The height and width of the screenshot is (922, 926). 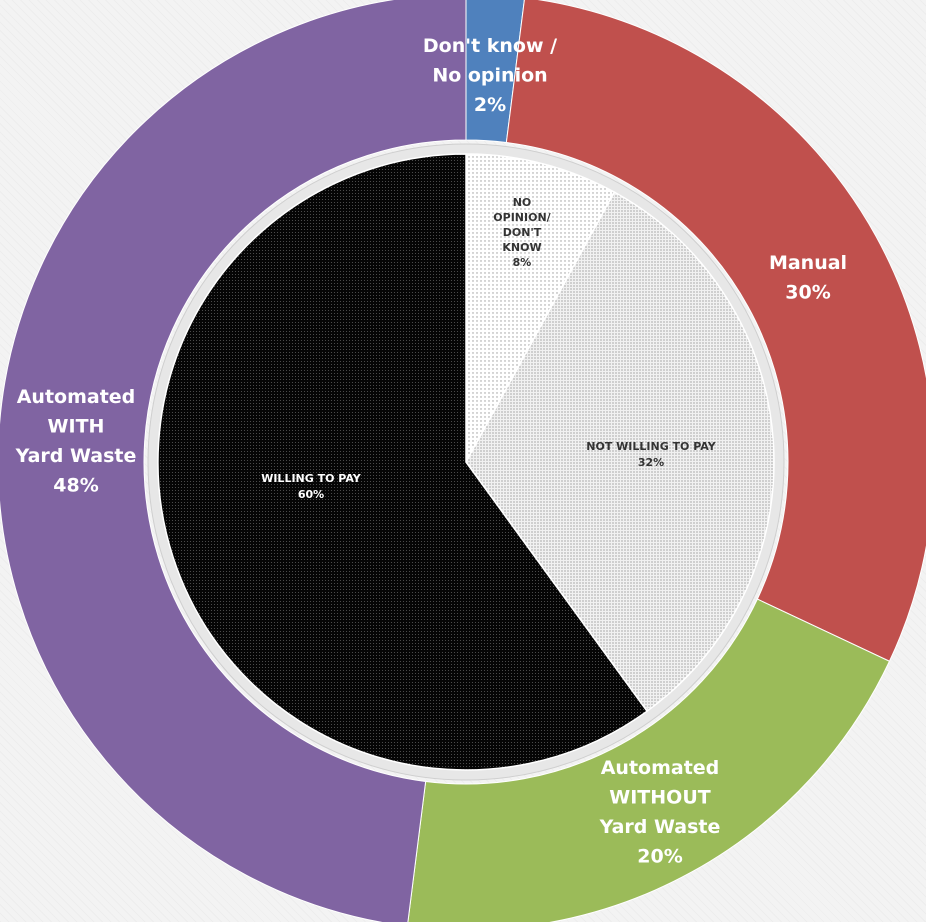 I want to click on inner-label-no-opinion-don-t-know-line: DON'T, so click(x=522, y=232).